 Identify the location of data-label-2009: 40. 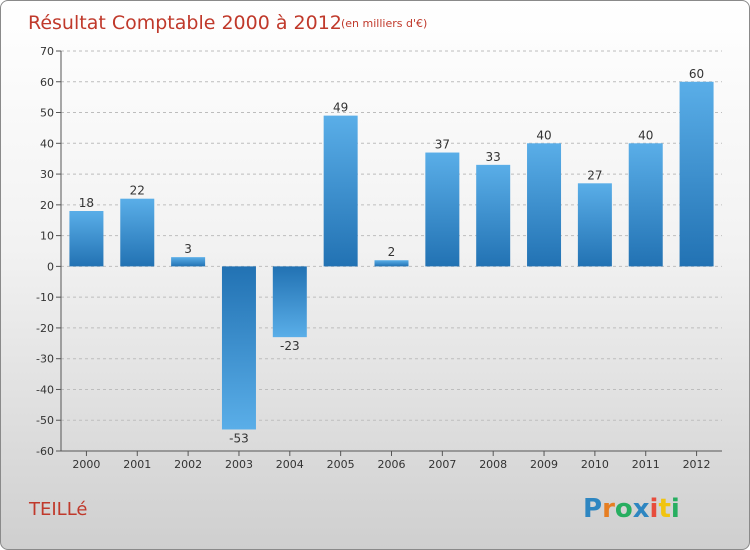
(543, 135).